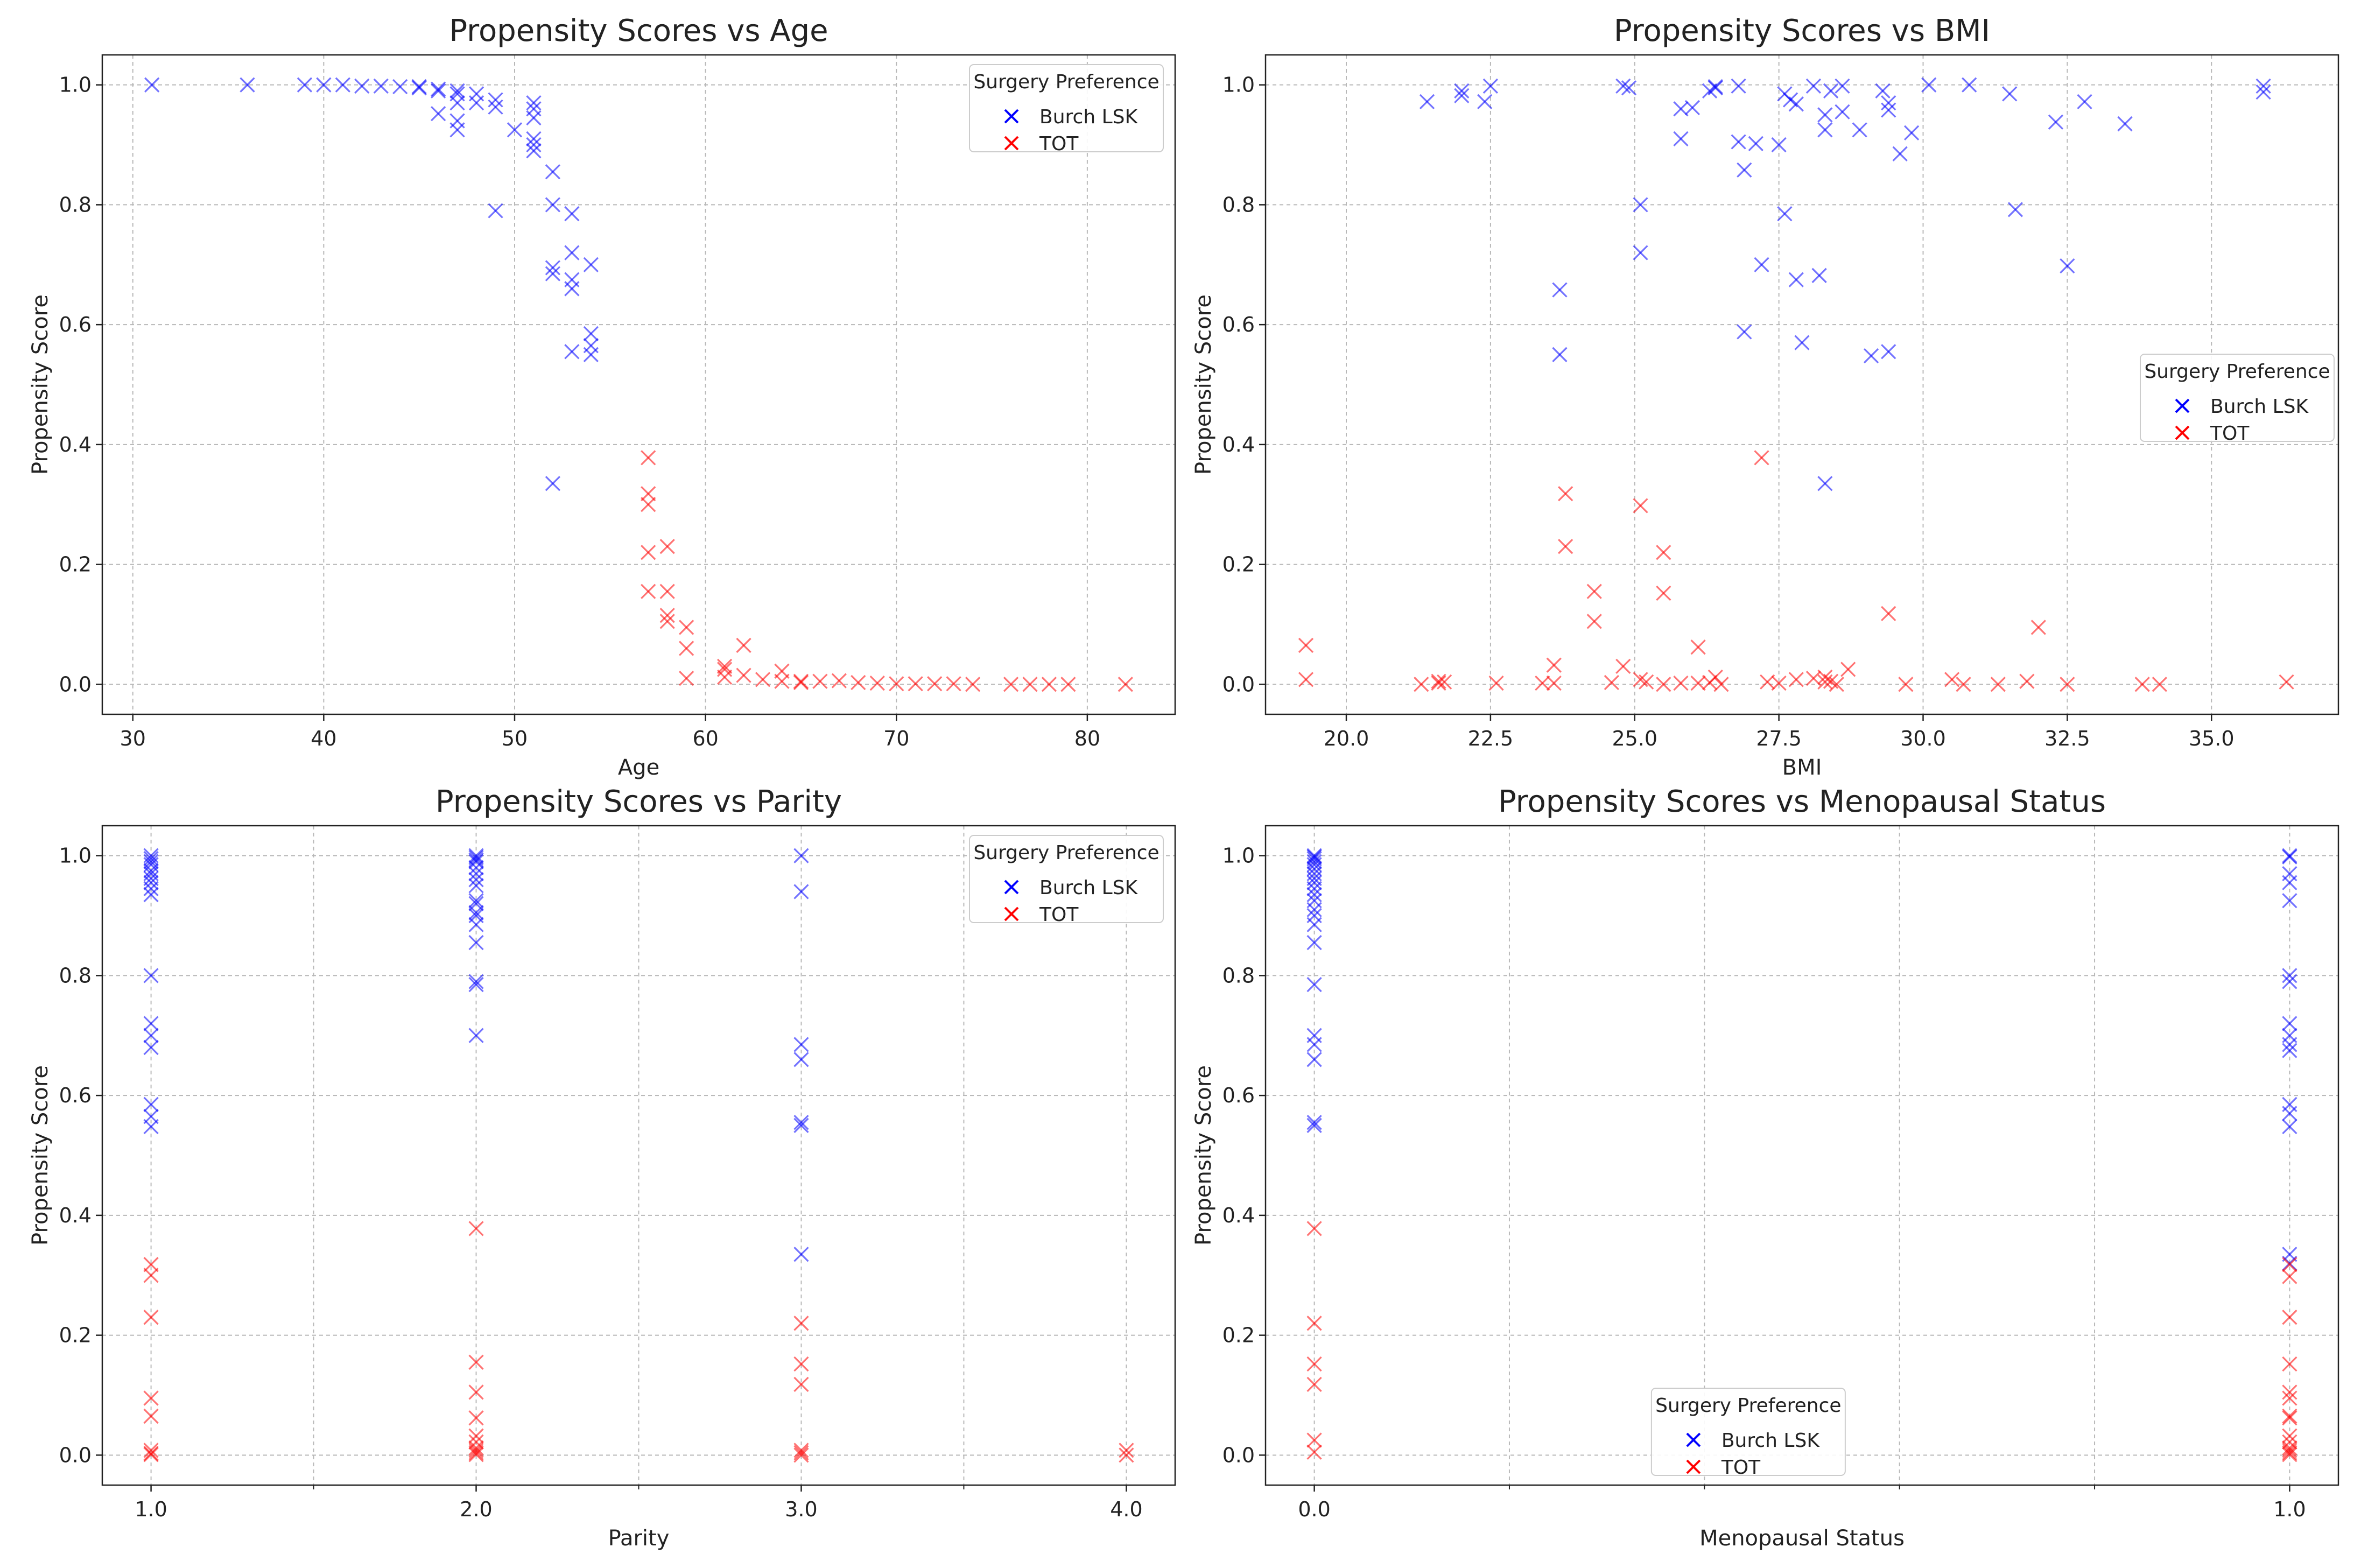 The width and height of the screenshot is (2361, 1568). Describe the element at coordinates (75, 1455) in the screenshot. I see `y-tick-label: 0.0` at that location.